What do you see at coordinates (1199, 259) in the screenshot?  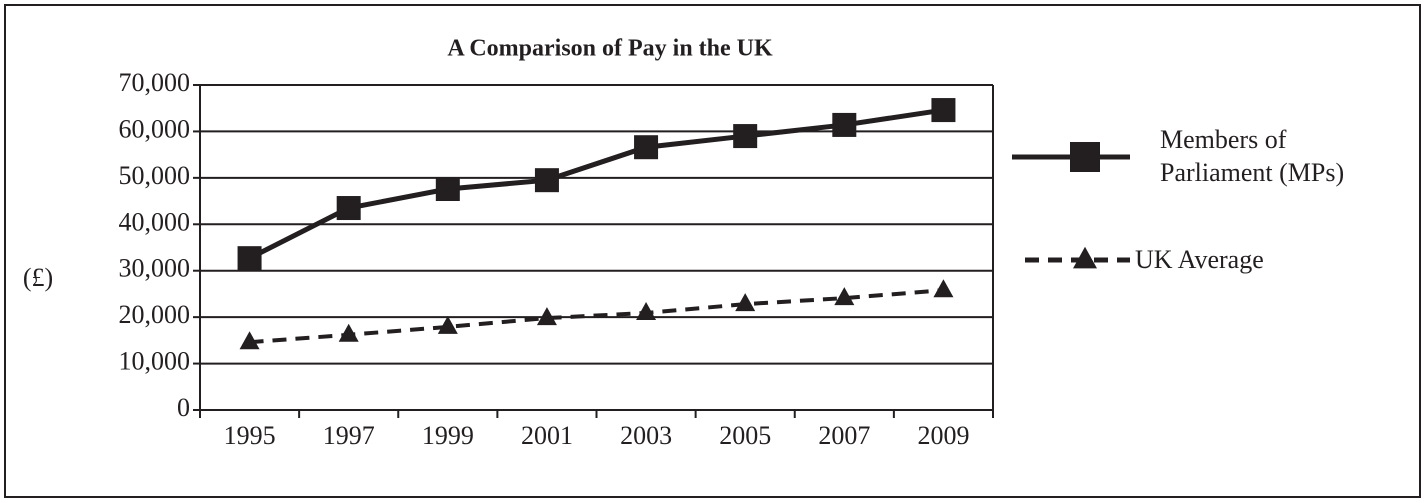 I see `legend-label: UK Average` at bounding box center [1199, 259].